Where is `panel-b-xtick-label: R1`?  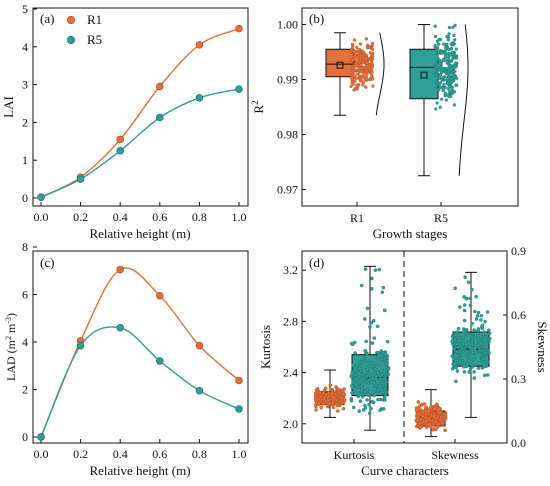
panel-b-xtick-label: R1 is located at coordinates (357, 218).